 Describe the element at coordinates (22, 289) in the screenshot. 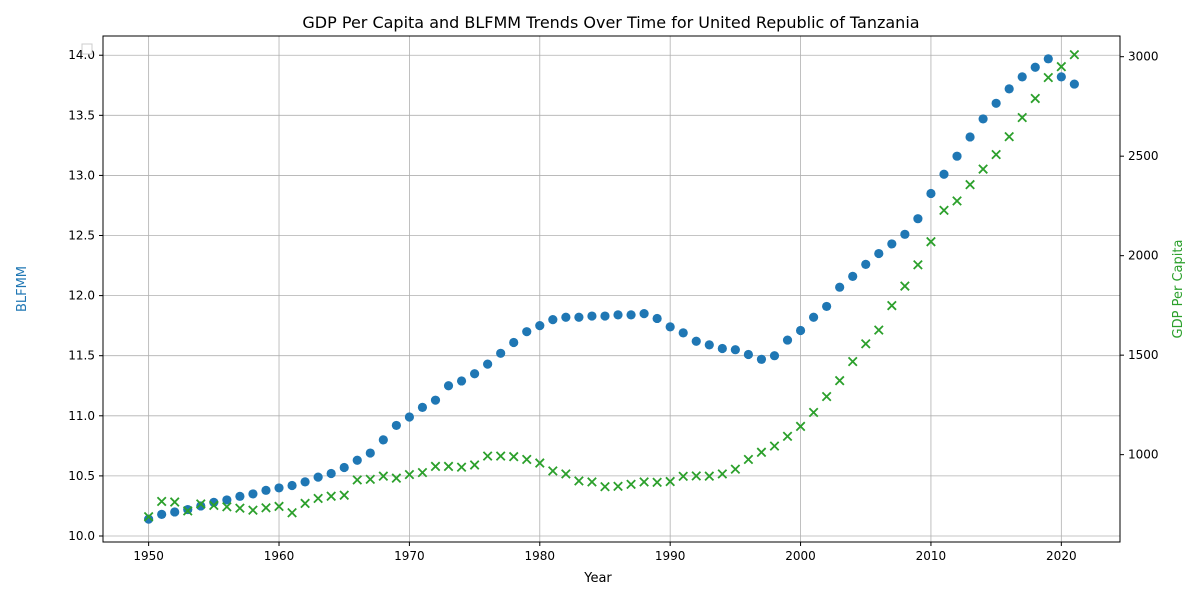

I see `y-axis-label-left: BLFMM` at that location.